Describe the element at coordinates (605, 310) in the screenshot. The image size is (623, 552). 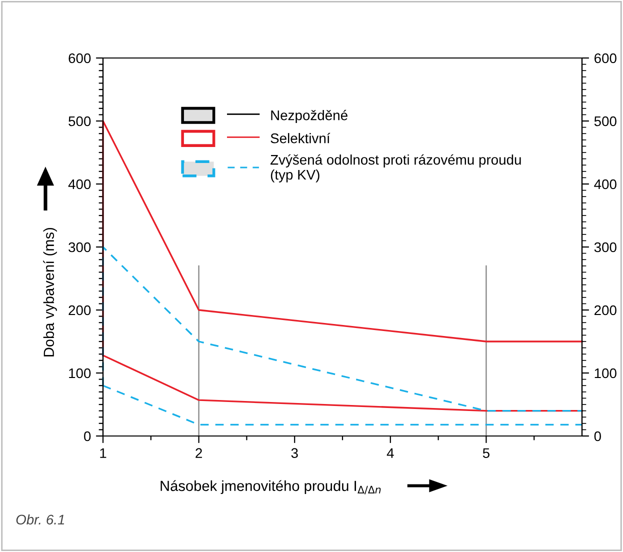
I see `y2-tick-label: 200` at that location.